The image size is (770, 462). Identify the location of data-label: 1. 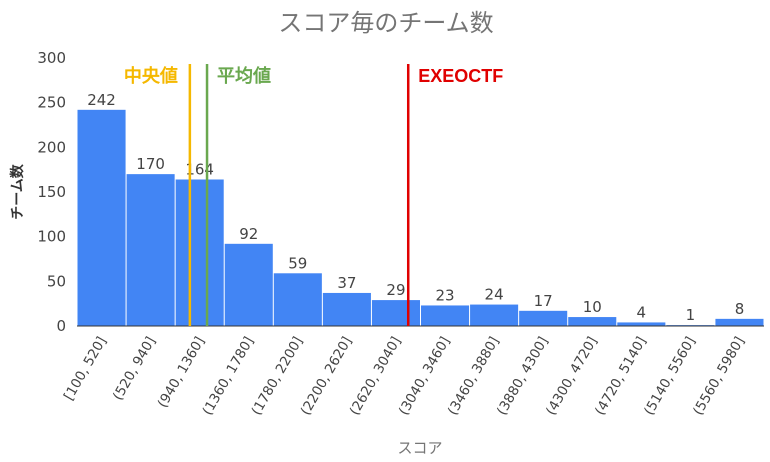
(691, 315).